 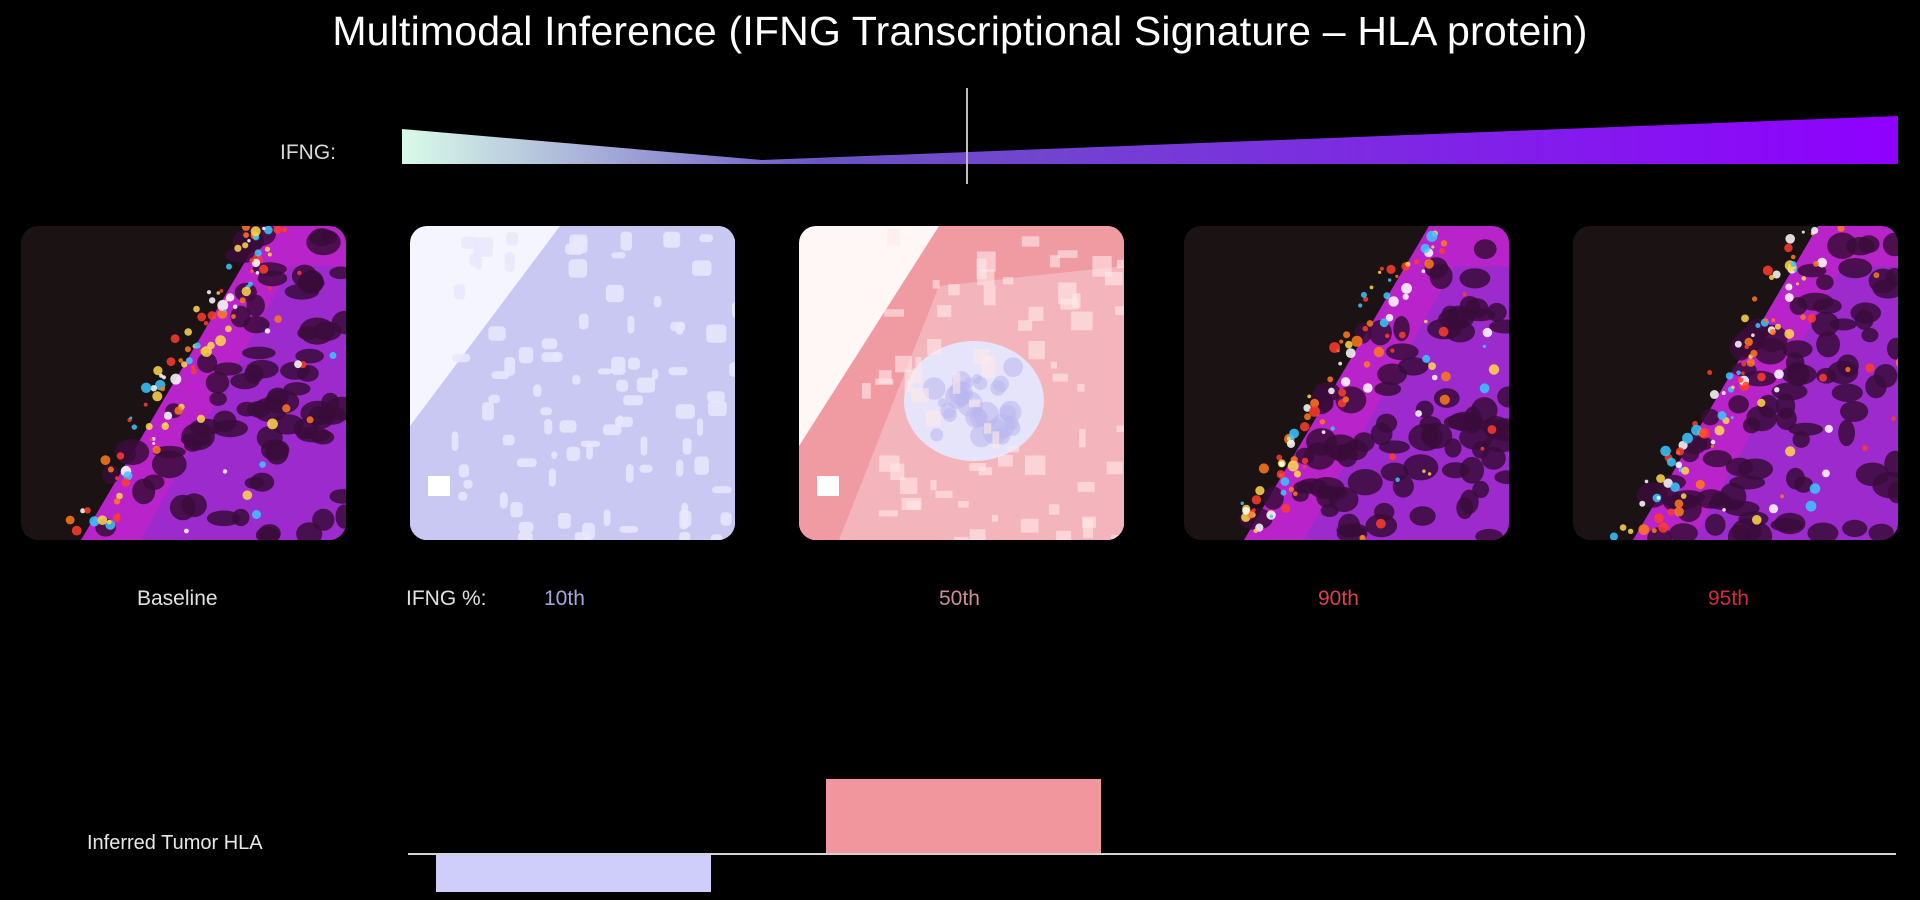 I want to click on label-90th: 90th, so click(x=1338, y=598).